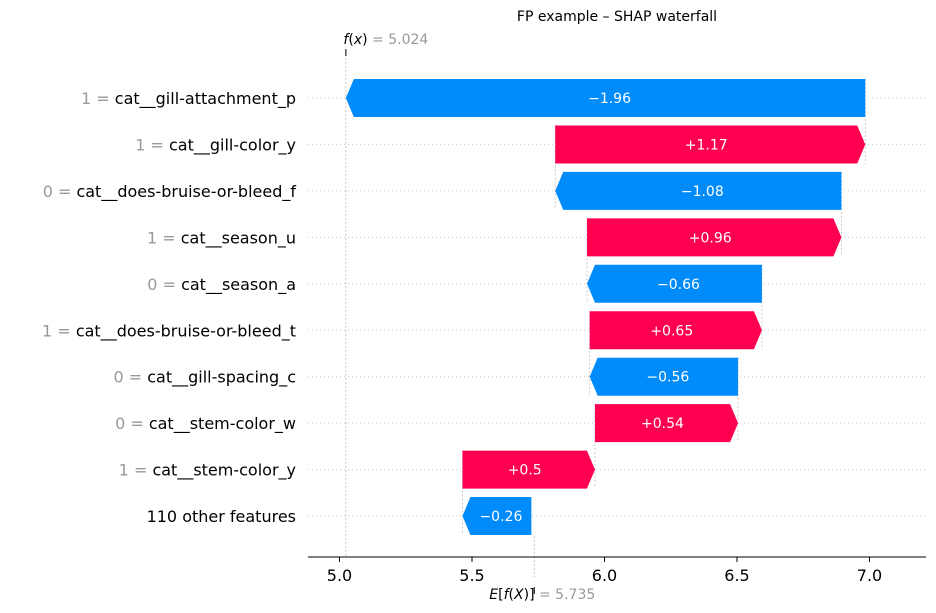 This screenshot has height=613, width=936. I want to click on bar-value-label: +0.54, so click(662, 424).